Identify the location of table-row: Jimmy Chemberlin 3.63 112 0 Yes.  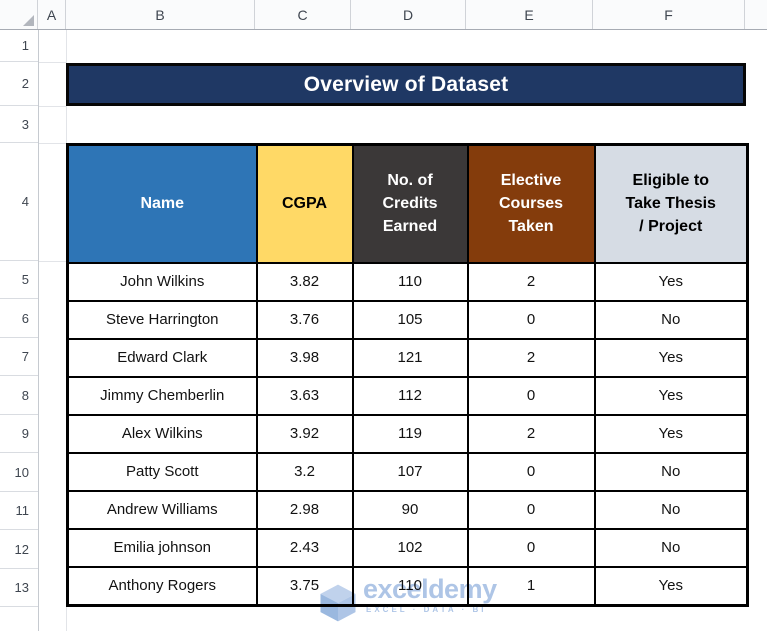
(407, 395).